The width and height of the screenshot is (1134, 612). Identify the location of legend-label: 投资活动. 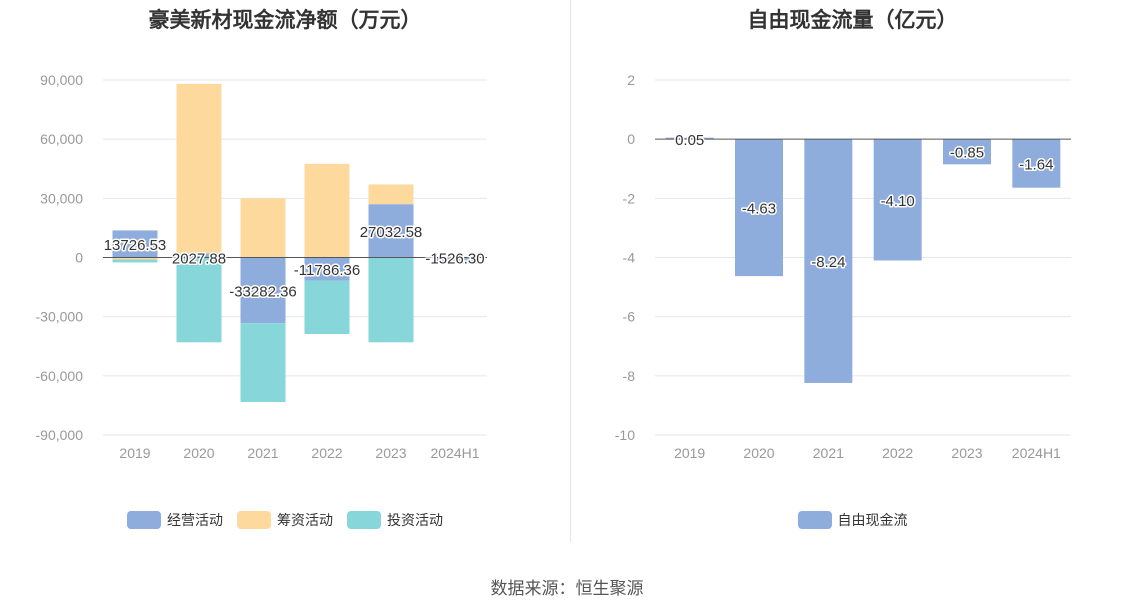
(415, 520).